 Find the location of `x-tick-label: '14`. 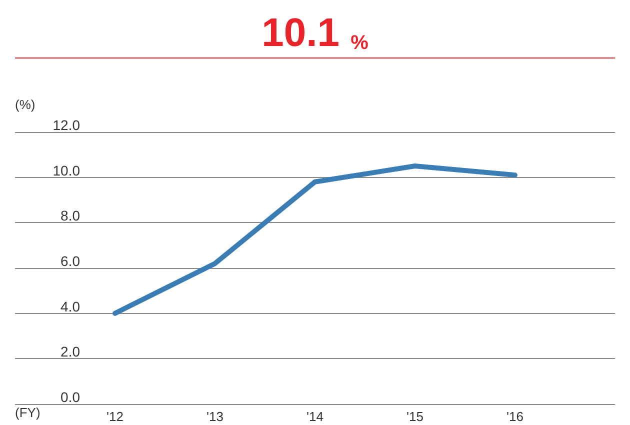

x-tick-label: '14 is located at coordinates (315, 416).